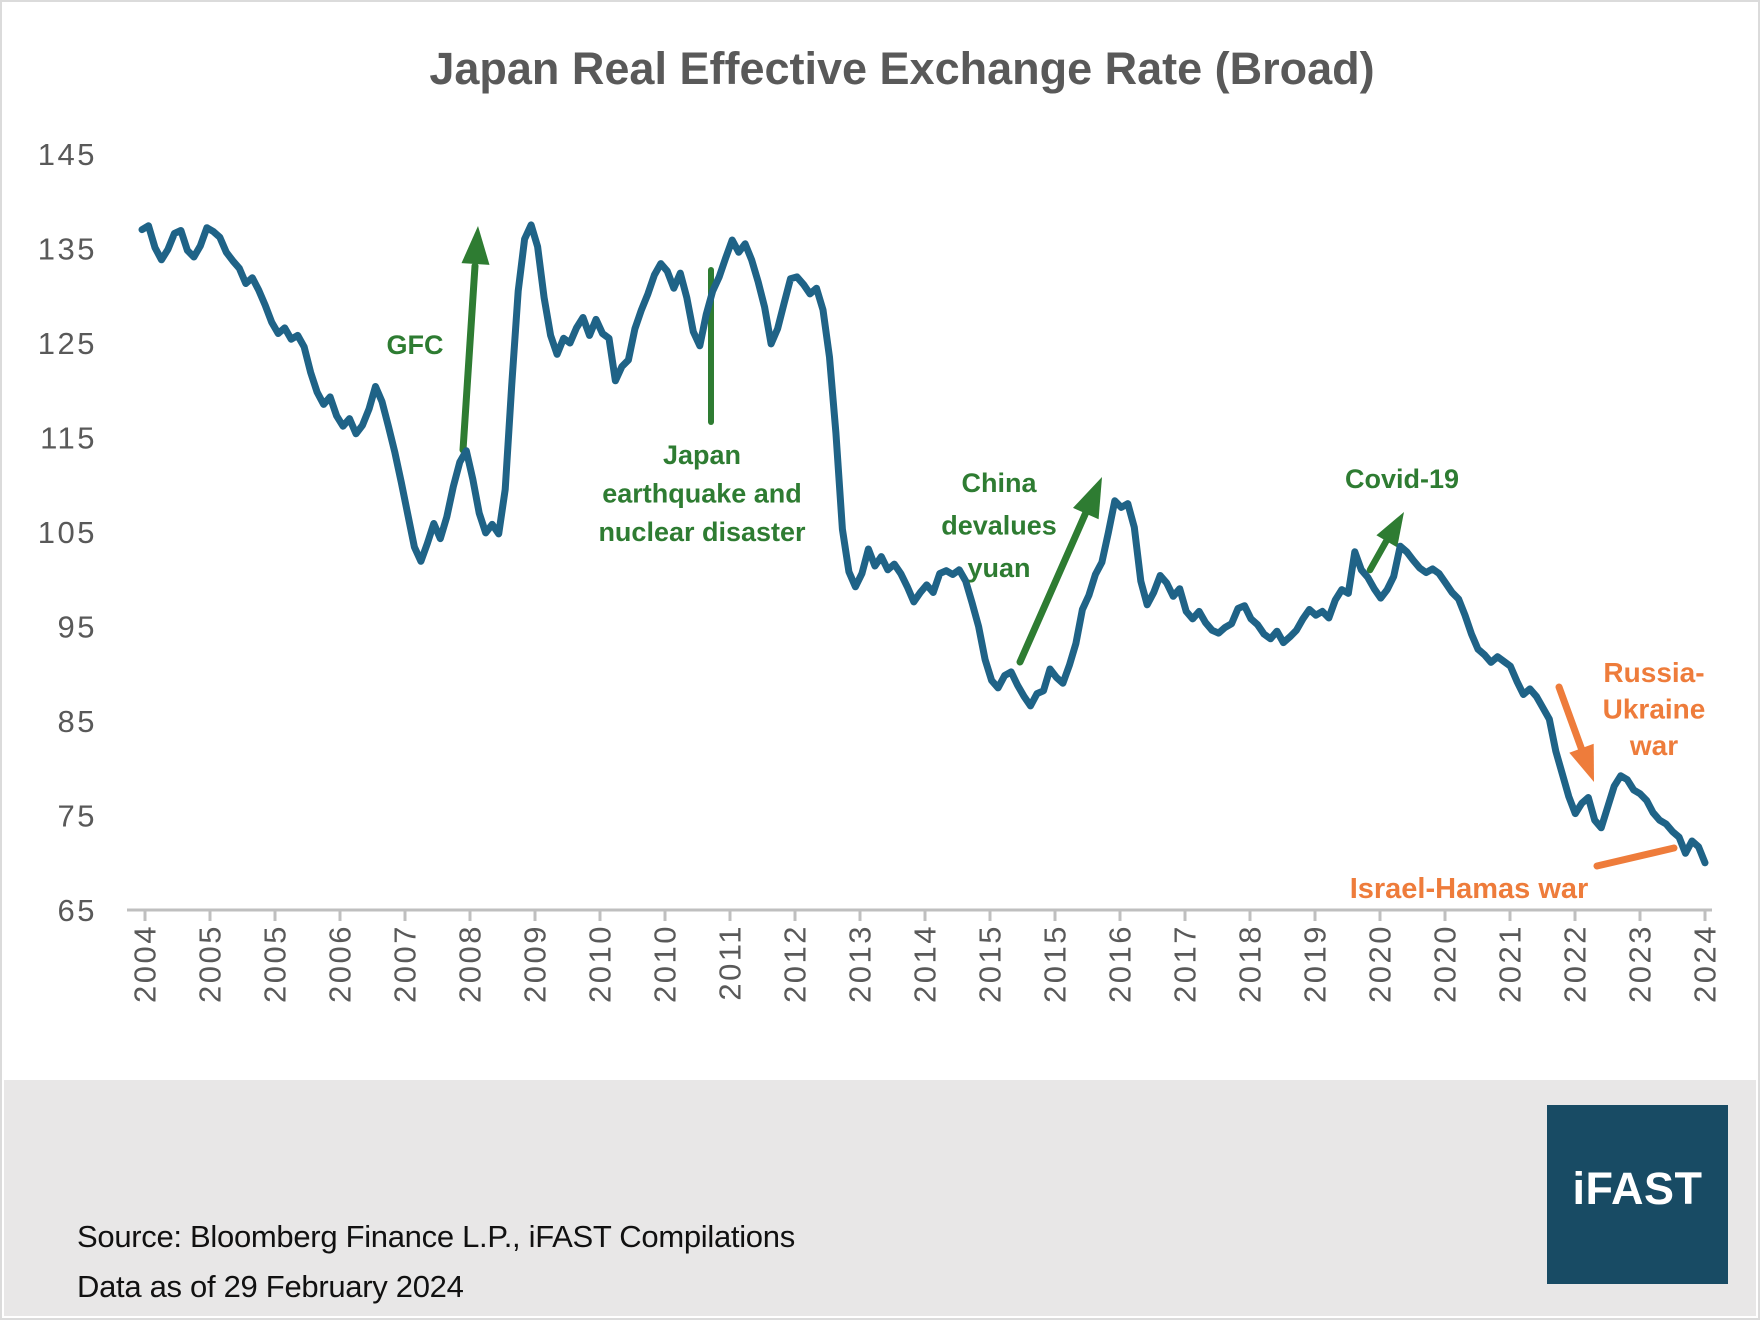 The width and height of the screenshot is (1760, 1320). Describe the element at coordinates (67, 532) in the screenshot. I see `y-axis-tick-label: 105` at that location.